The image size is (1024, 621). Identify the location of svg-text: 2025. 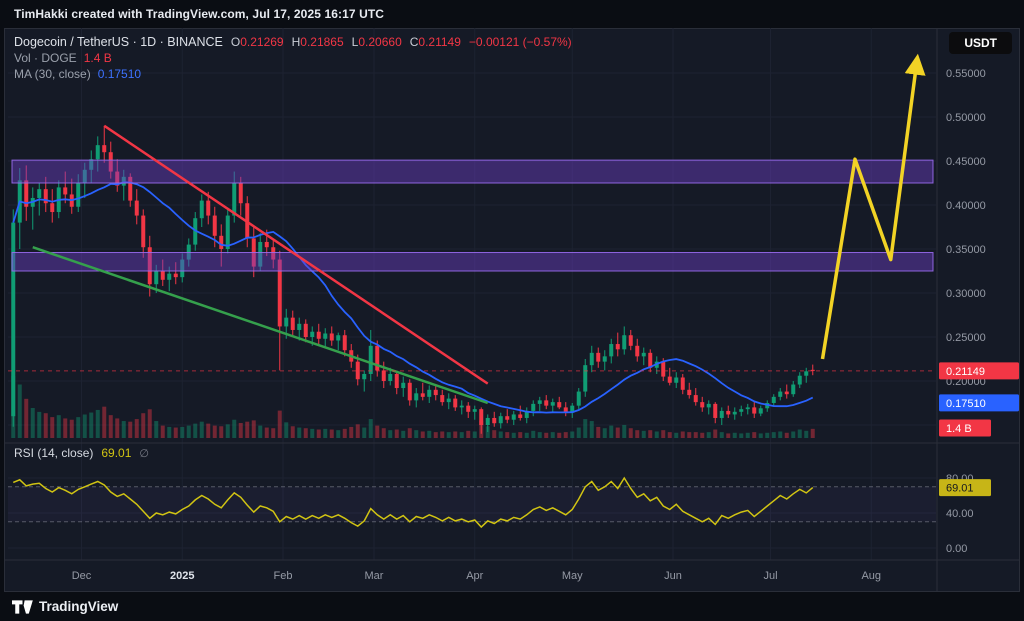
(182, 576).